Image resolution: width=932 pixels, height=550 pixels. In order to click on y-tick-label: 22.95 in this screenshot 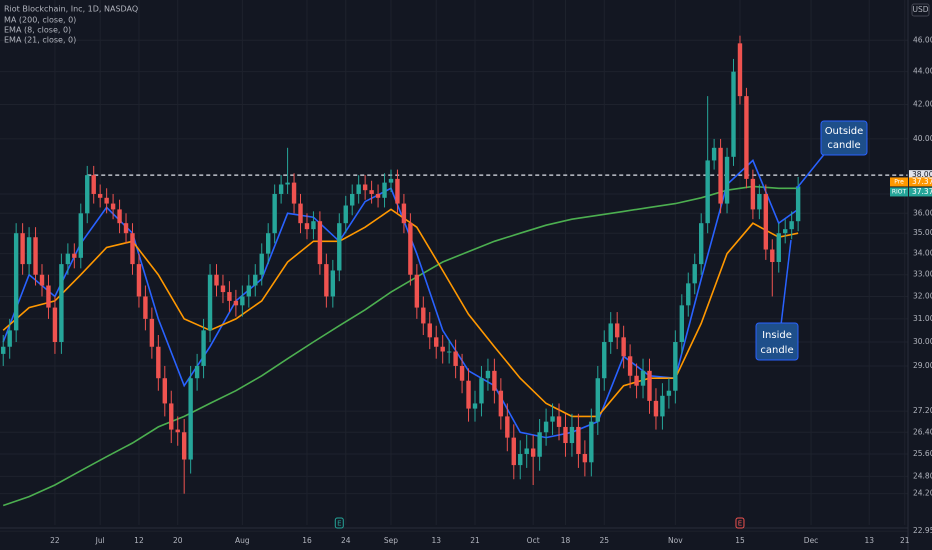, I will do `click(922, 530)`.